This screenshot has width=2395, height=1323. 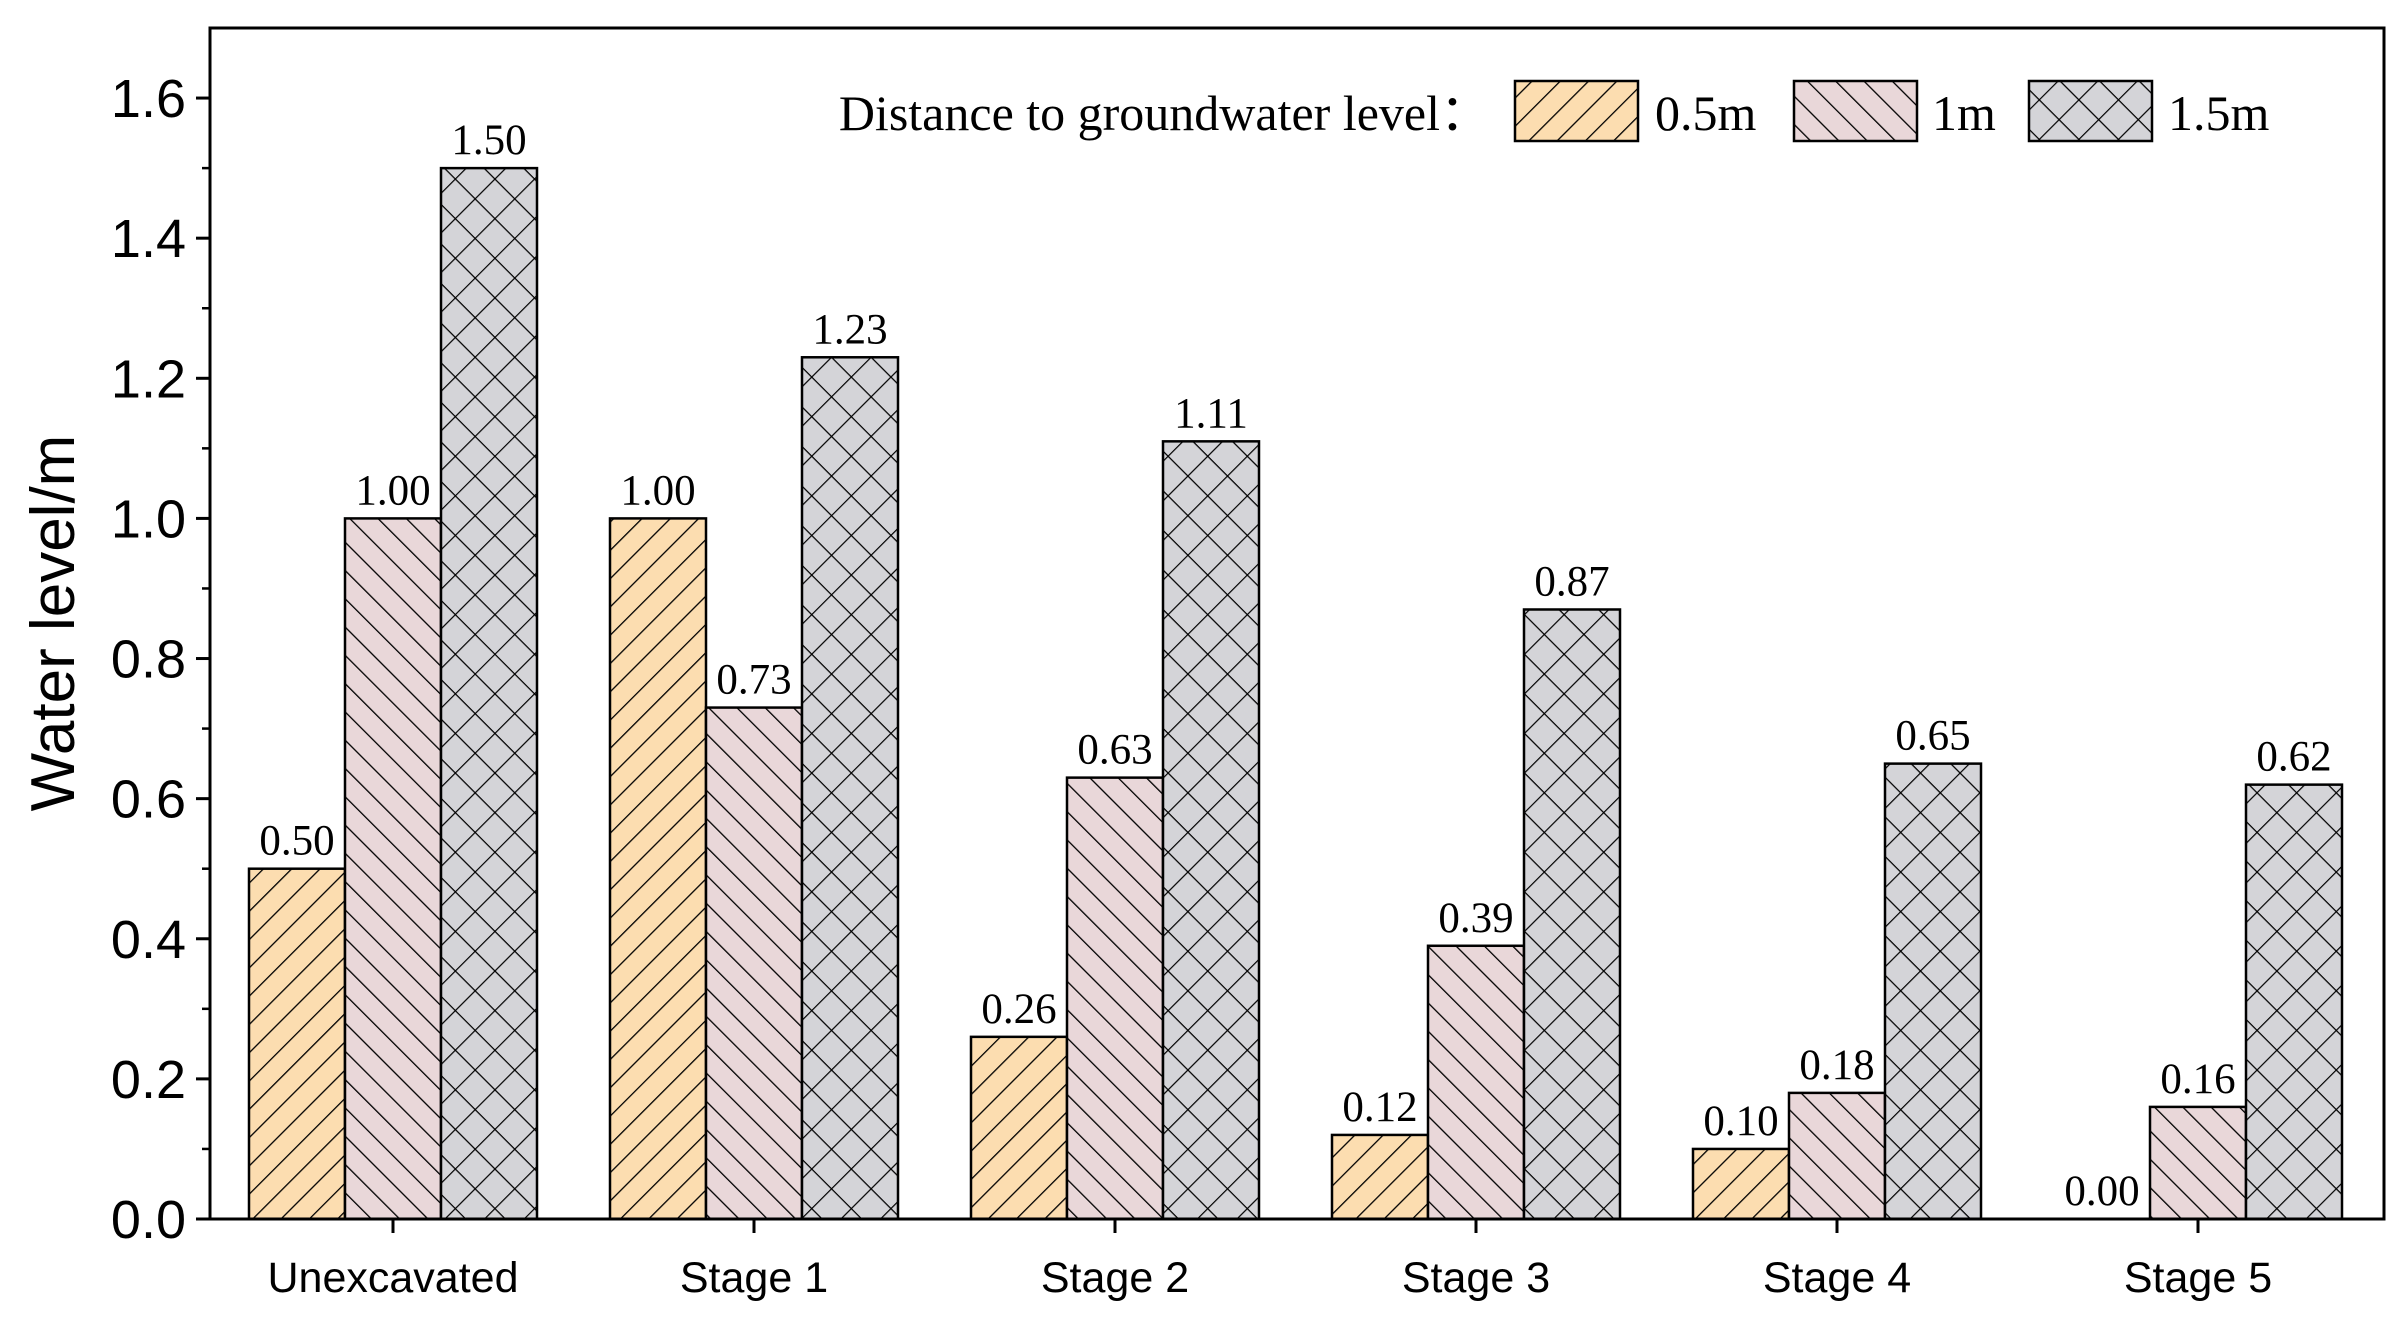 I want to click on legend-label: 1.5m, so click(x=2219, y=113).